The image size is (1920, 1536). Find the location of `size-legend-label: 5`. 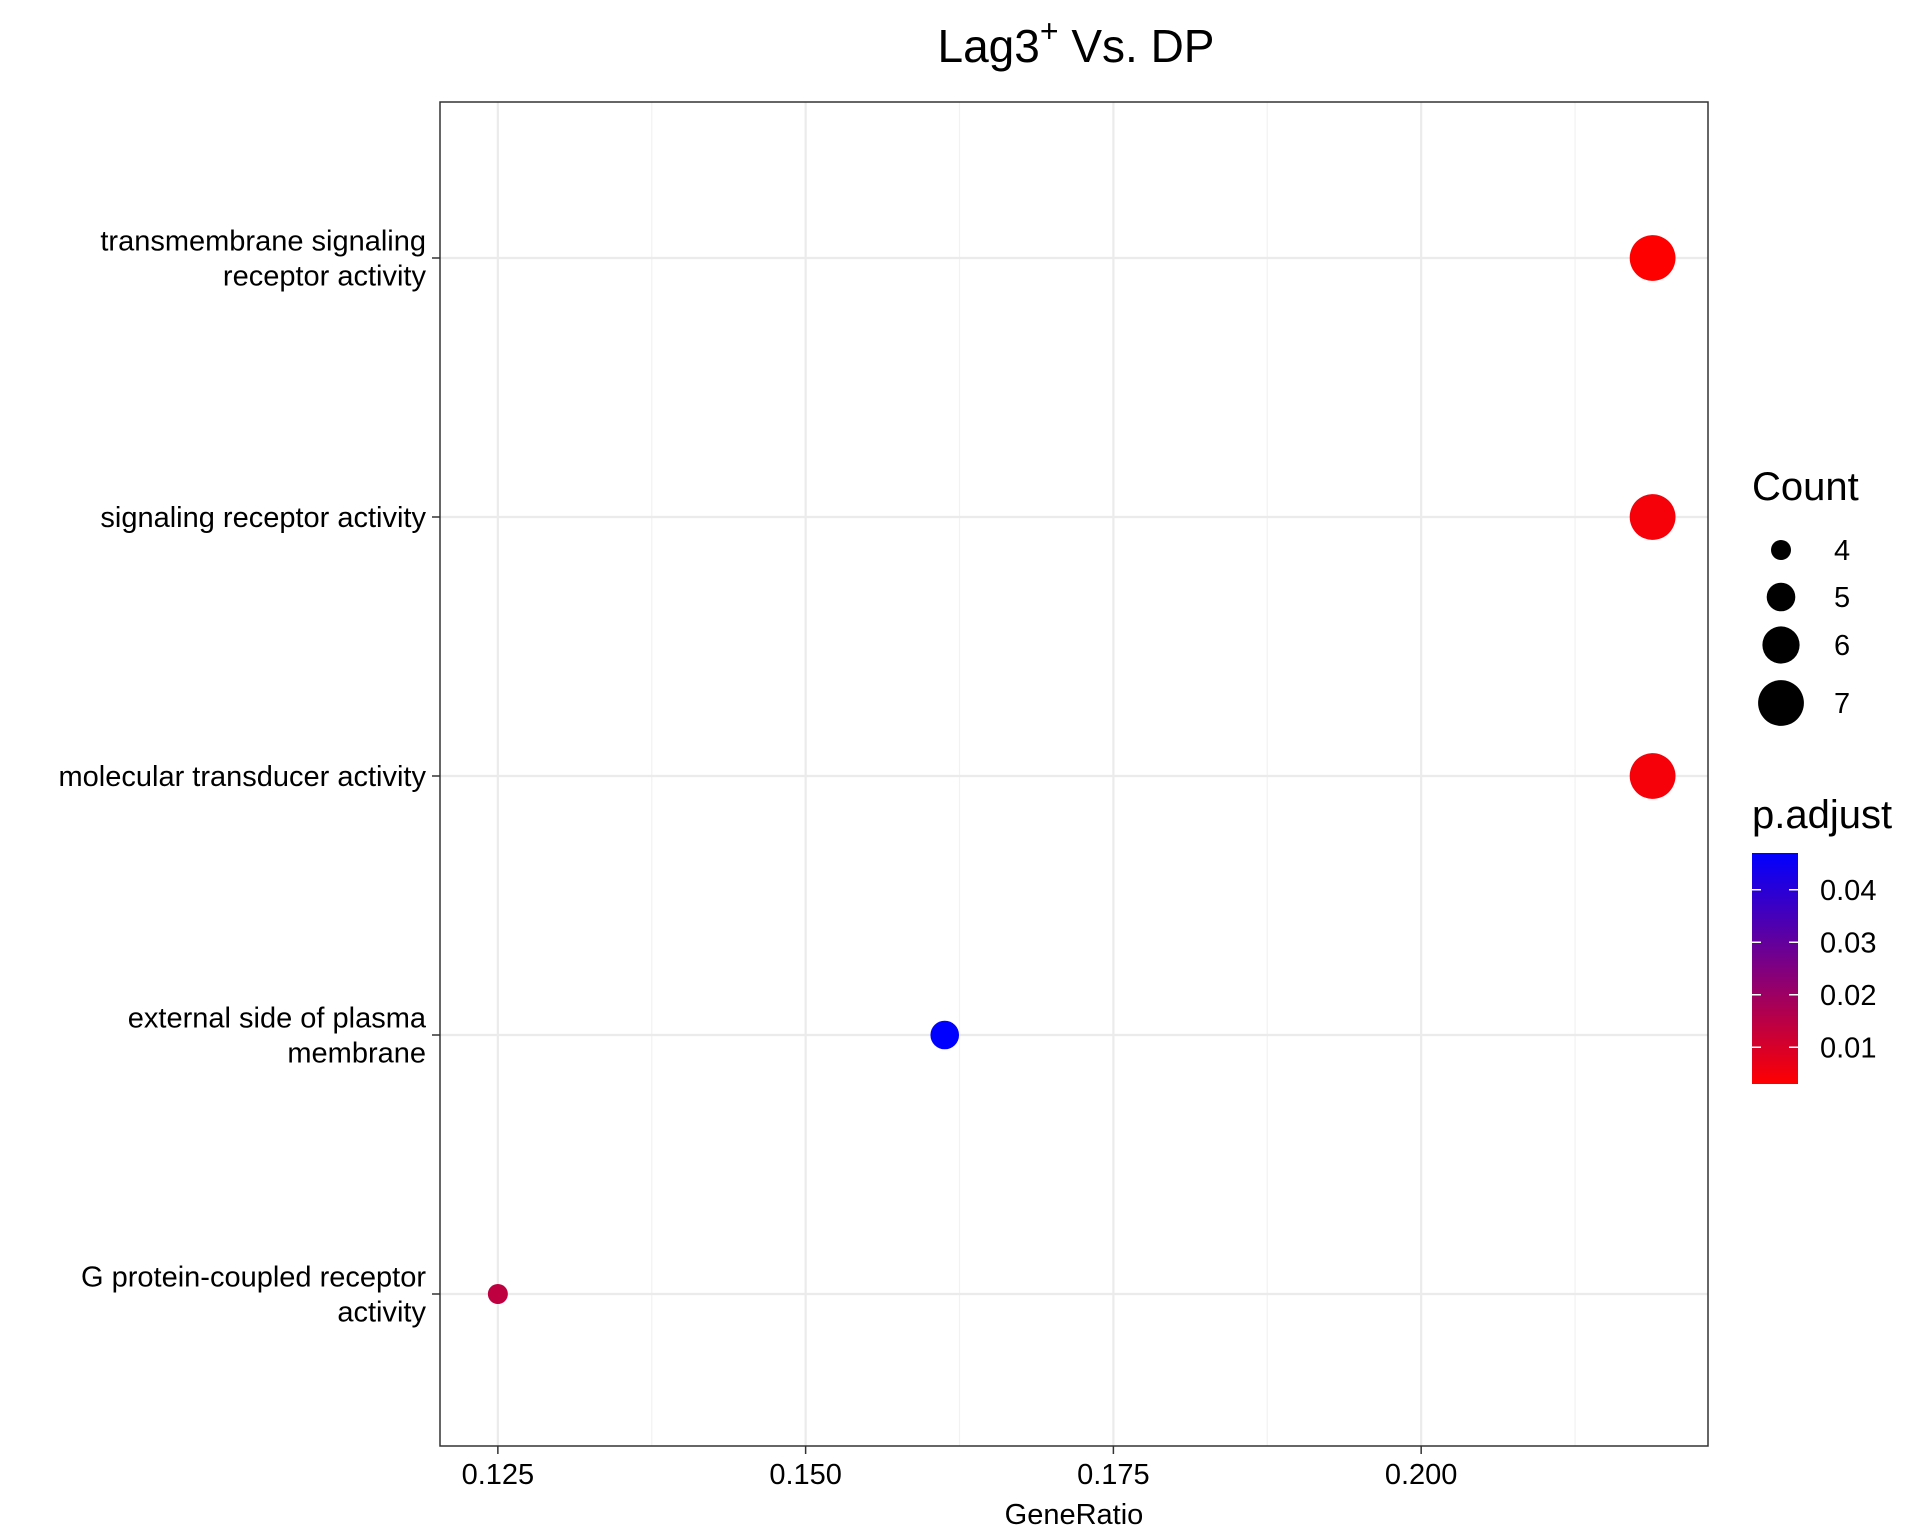

size-legend-label: 5 is located at coordinates (1842, 598).